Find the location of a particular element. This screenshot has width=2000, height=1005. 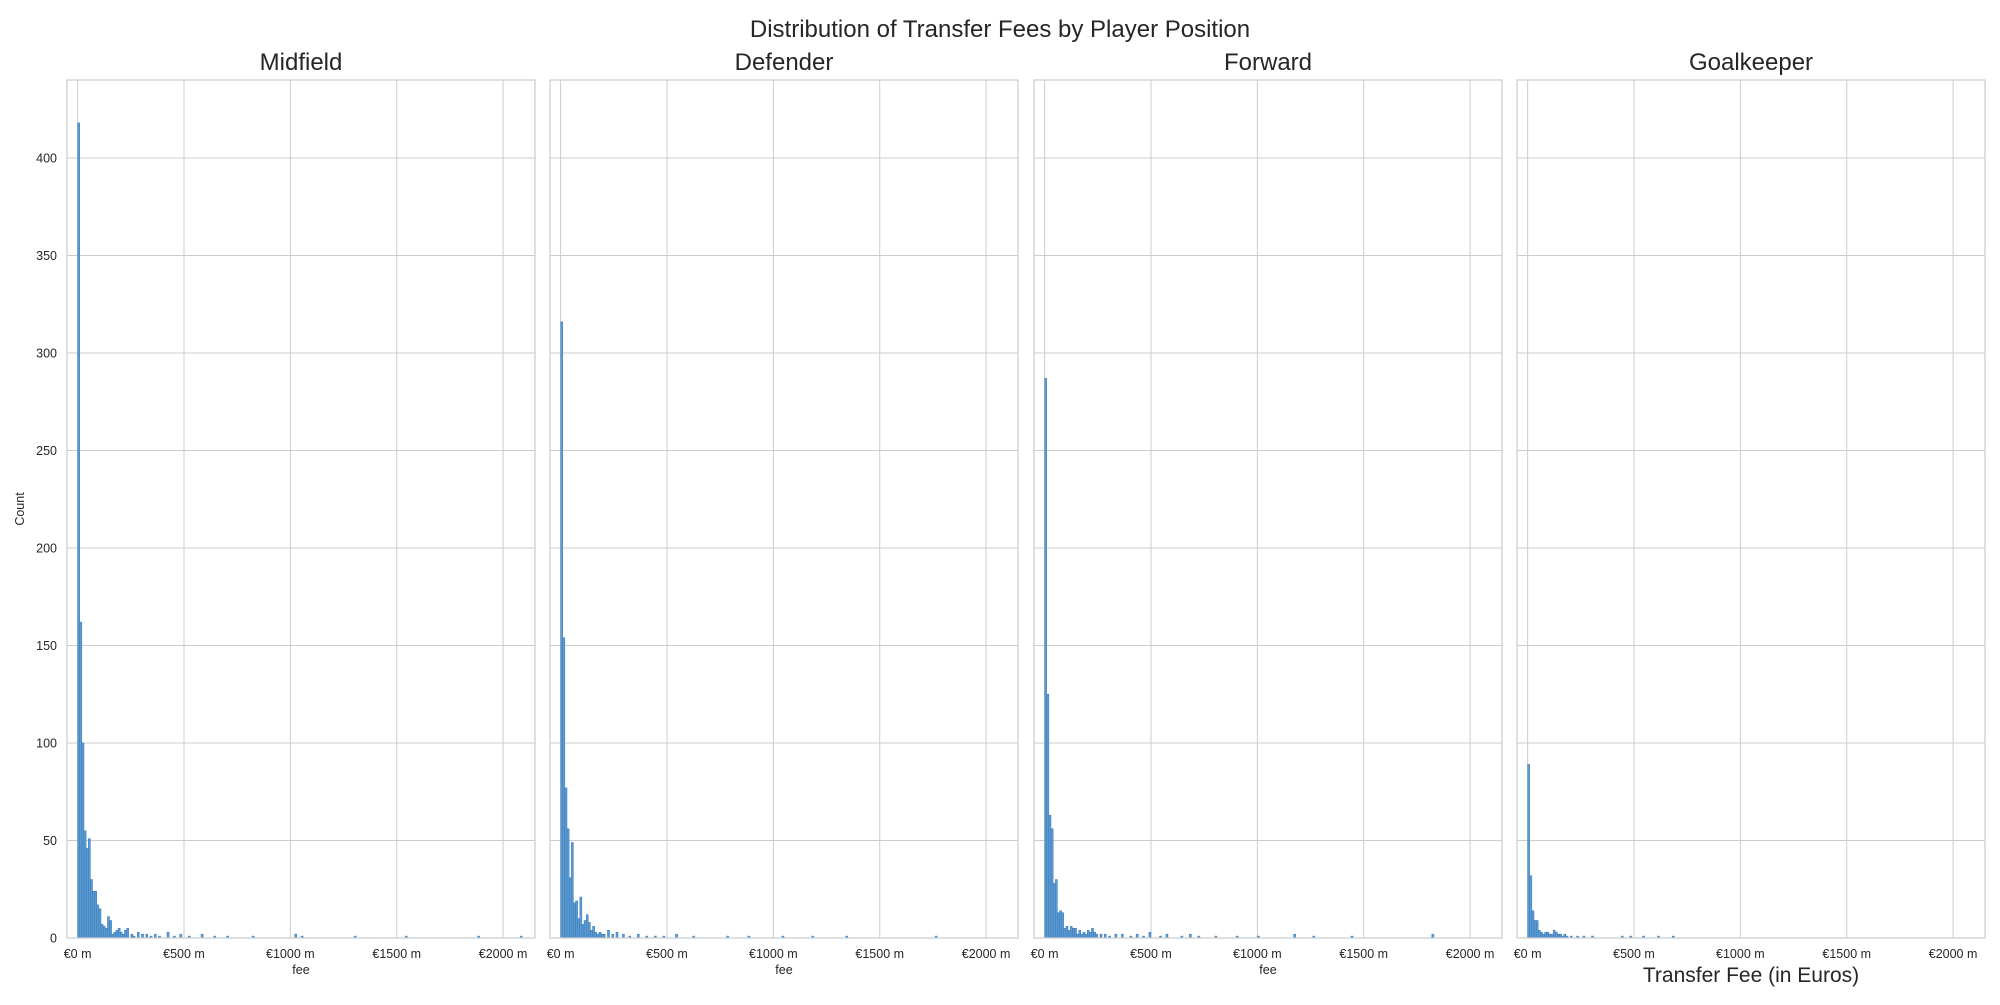

x-axis-label: Transfer Fee (in Euros) is located at coordinates (1751, 975).